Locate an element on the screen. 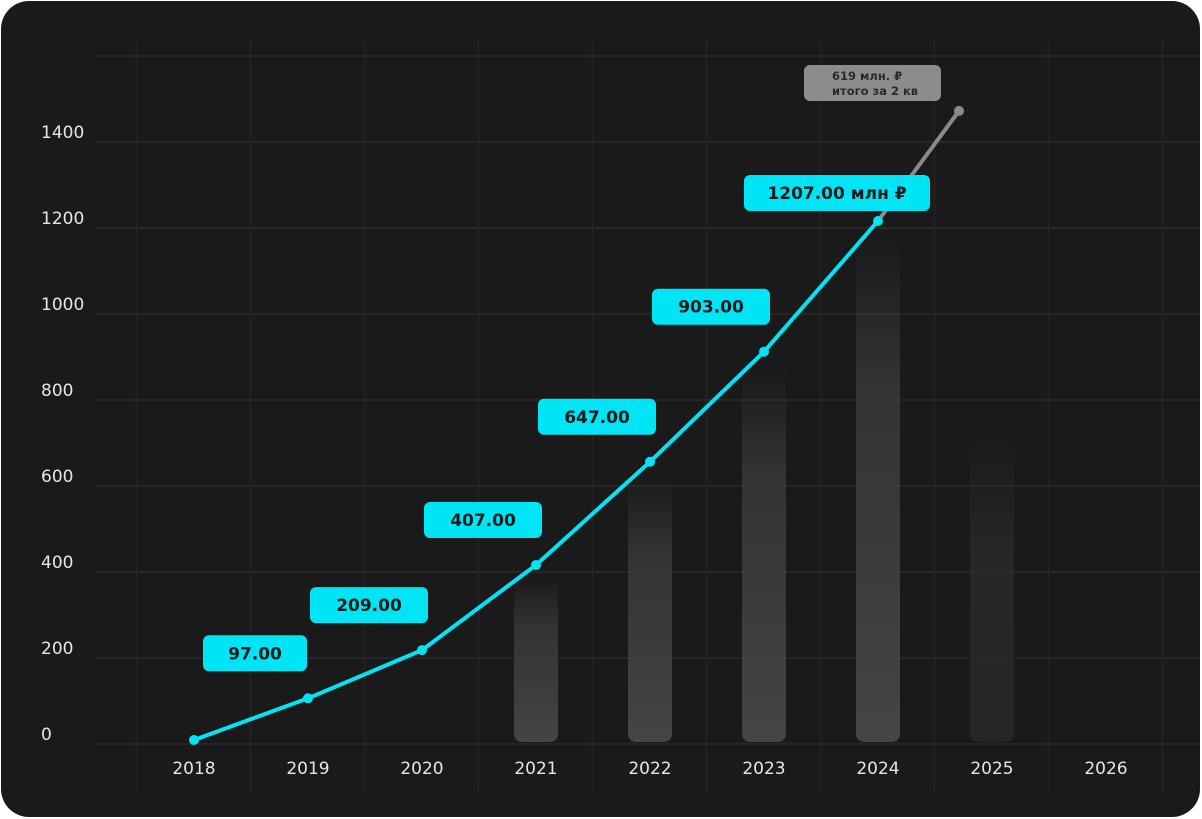 The image size is (1202, 819). data-label: 209.00 is located at coordinates (369, 606).